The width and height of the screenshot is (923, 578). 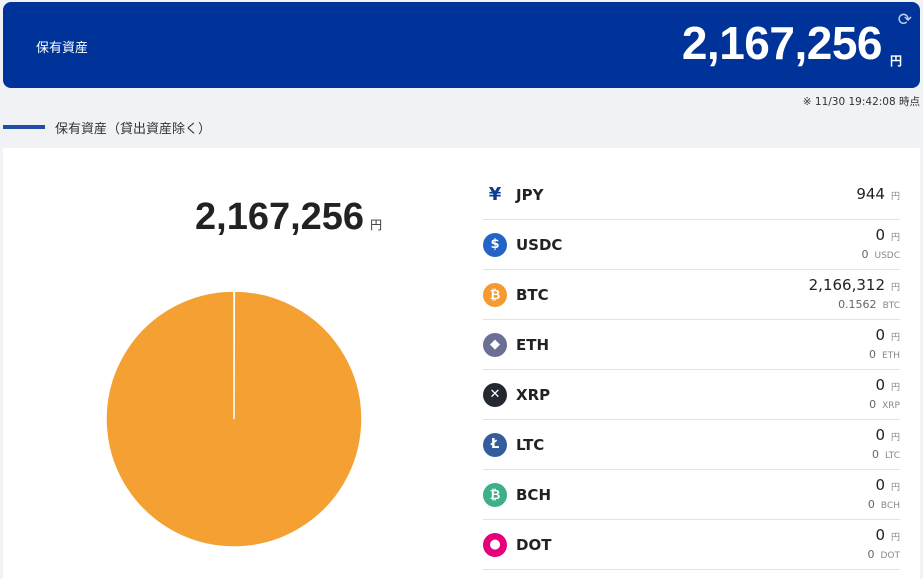 What do you see at coordinates (133, 127) in the screenshot?
I see `section-title: 保有資産（貸出資産除く）` at bounding box center [133, 127].